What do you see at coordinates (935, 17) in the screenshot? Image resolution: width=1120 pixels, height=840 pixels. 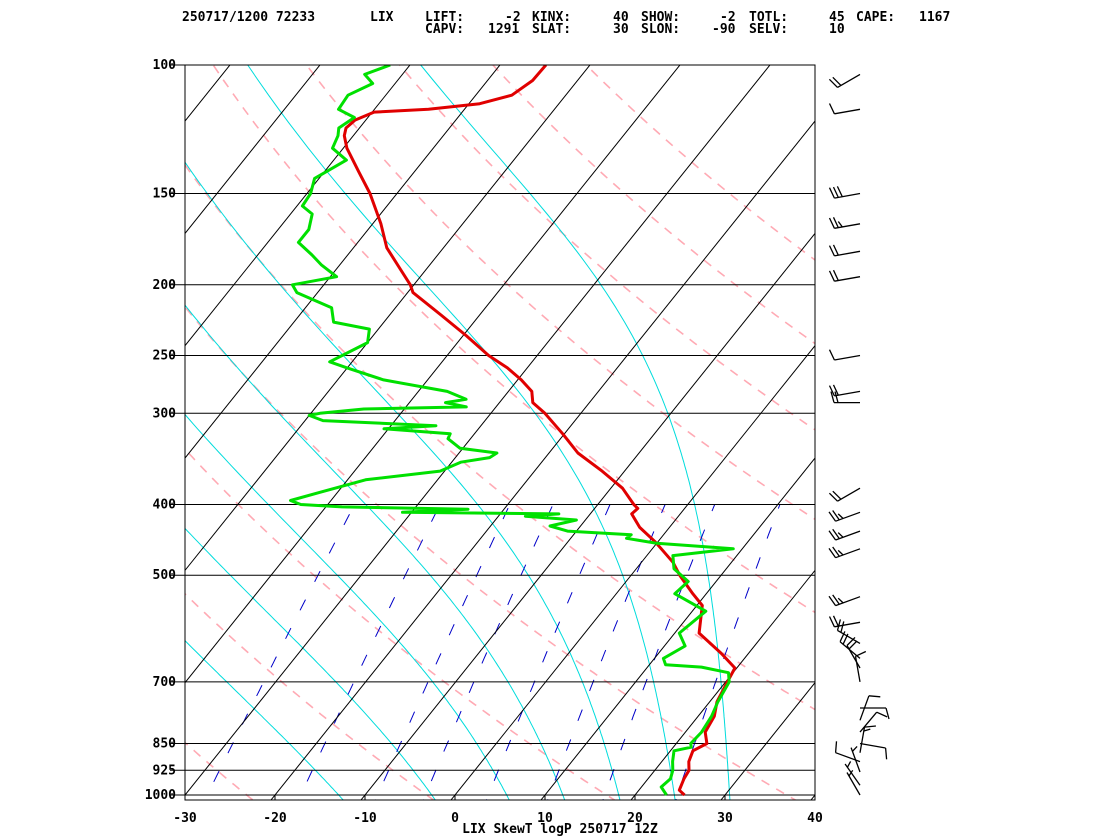 I see `header-cape-value: 1167` at bounding box center [935, 17].